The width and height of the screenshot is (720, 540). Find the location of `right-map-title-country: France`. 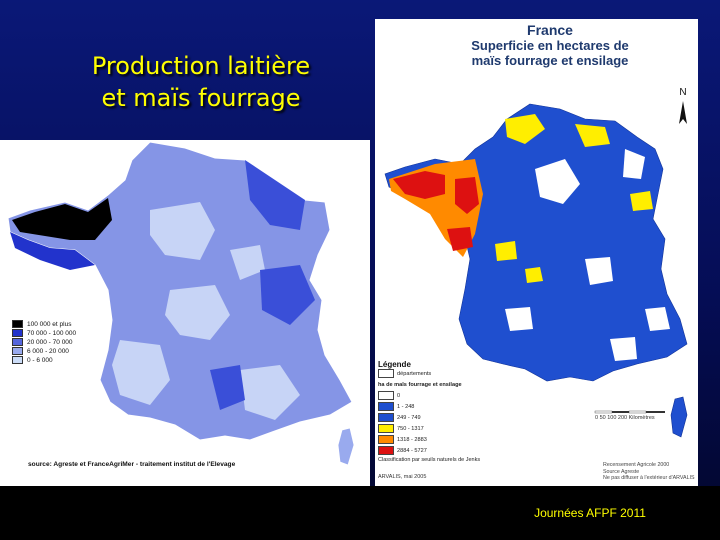

right-map-title-country: France is located at coordinates (550, 30).